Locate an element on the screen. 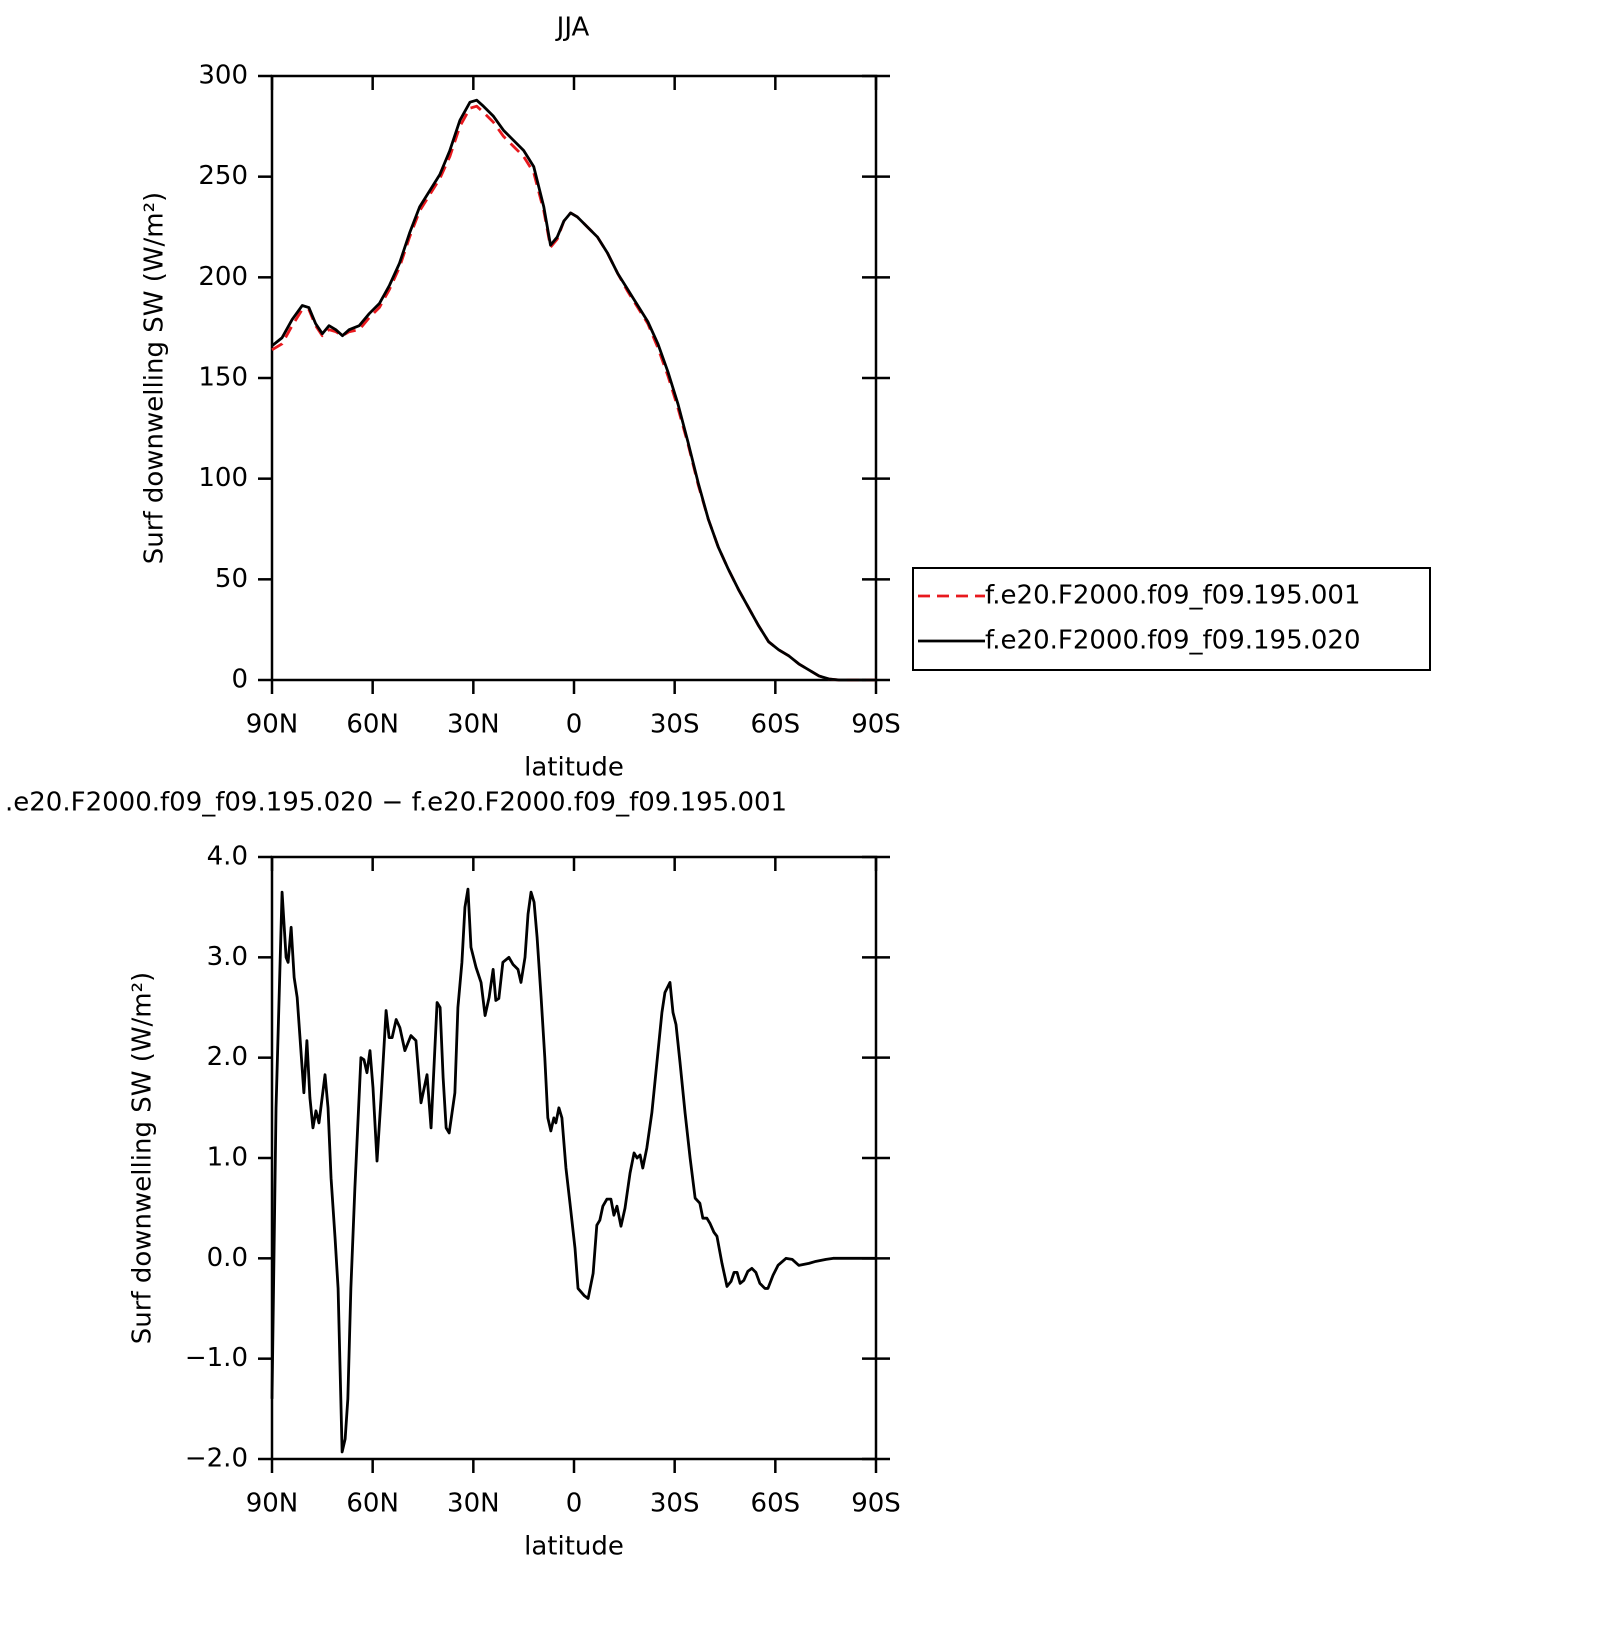  legend-box is located at coordinates (1171, 619).